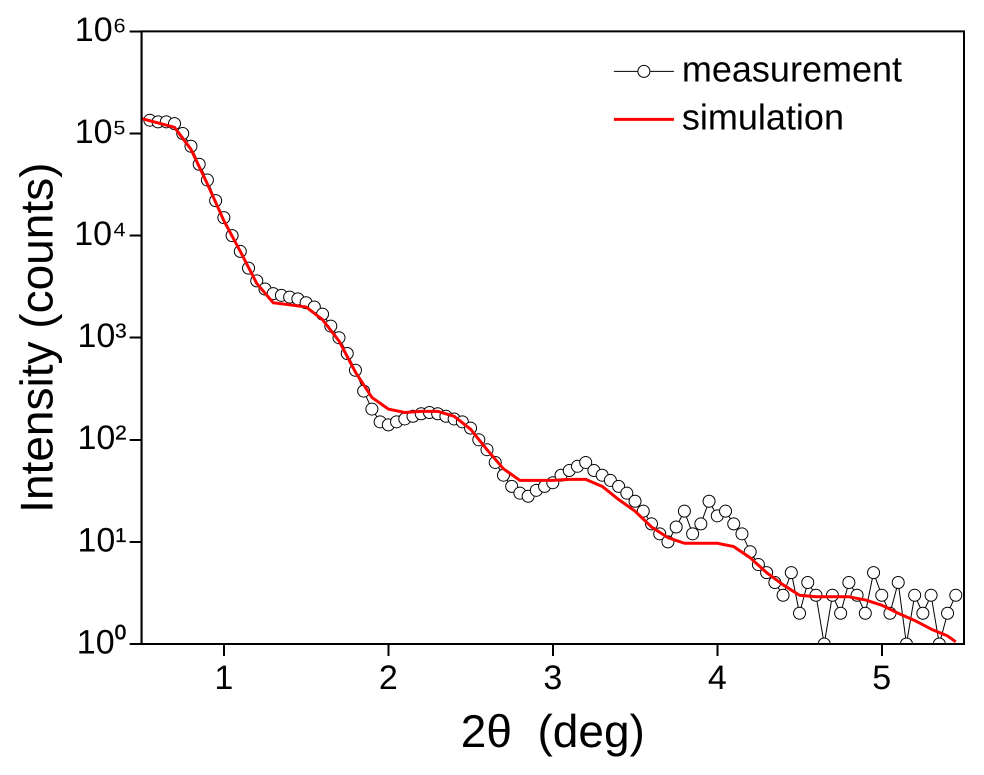 This screenshot has height=775, width=984. I want to click on x-axis-title: 2θ (deg), so click(552, 731).